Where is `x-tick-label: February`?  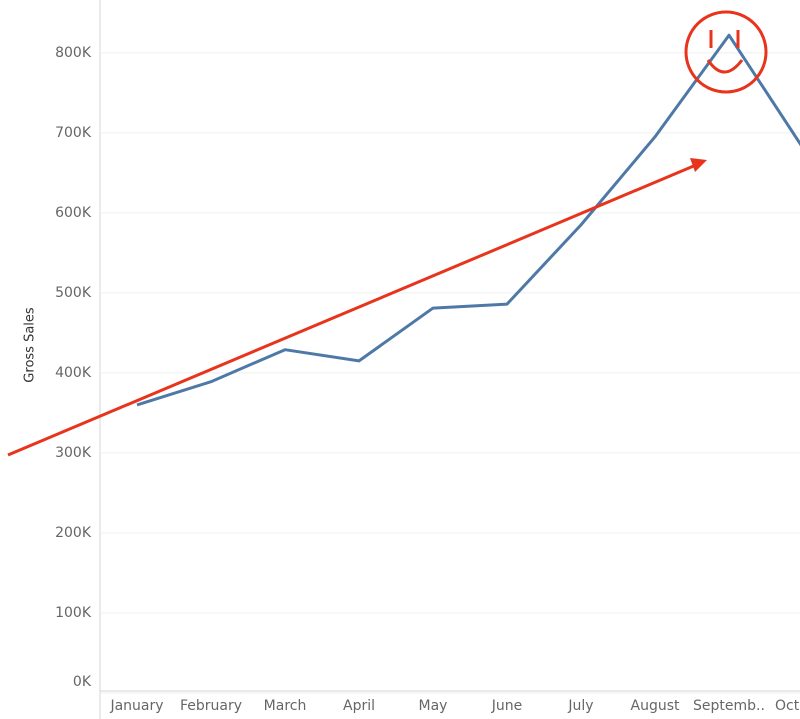
x-tick-label: February is located at coordinates (211, 706).